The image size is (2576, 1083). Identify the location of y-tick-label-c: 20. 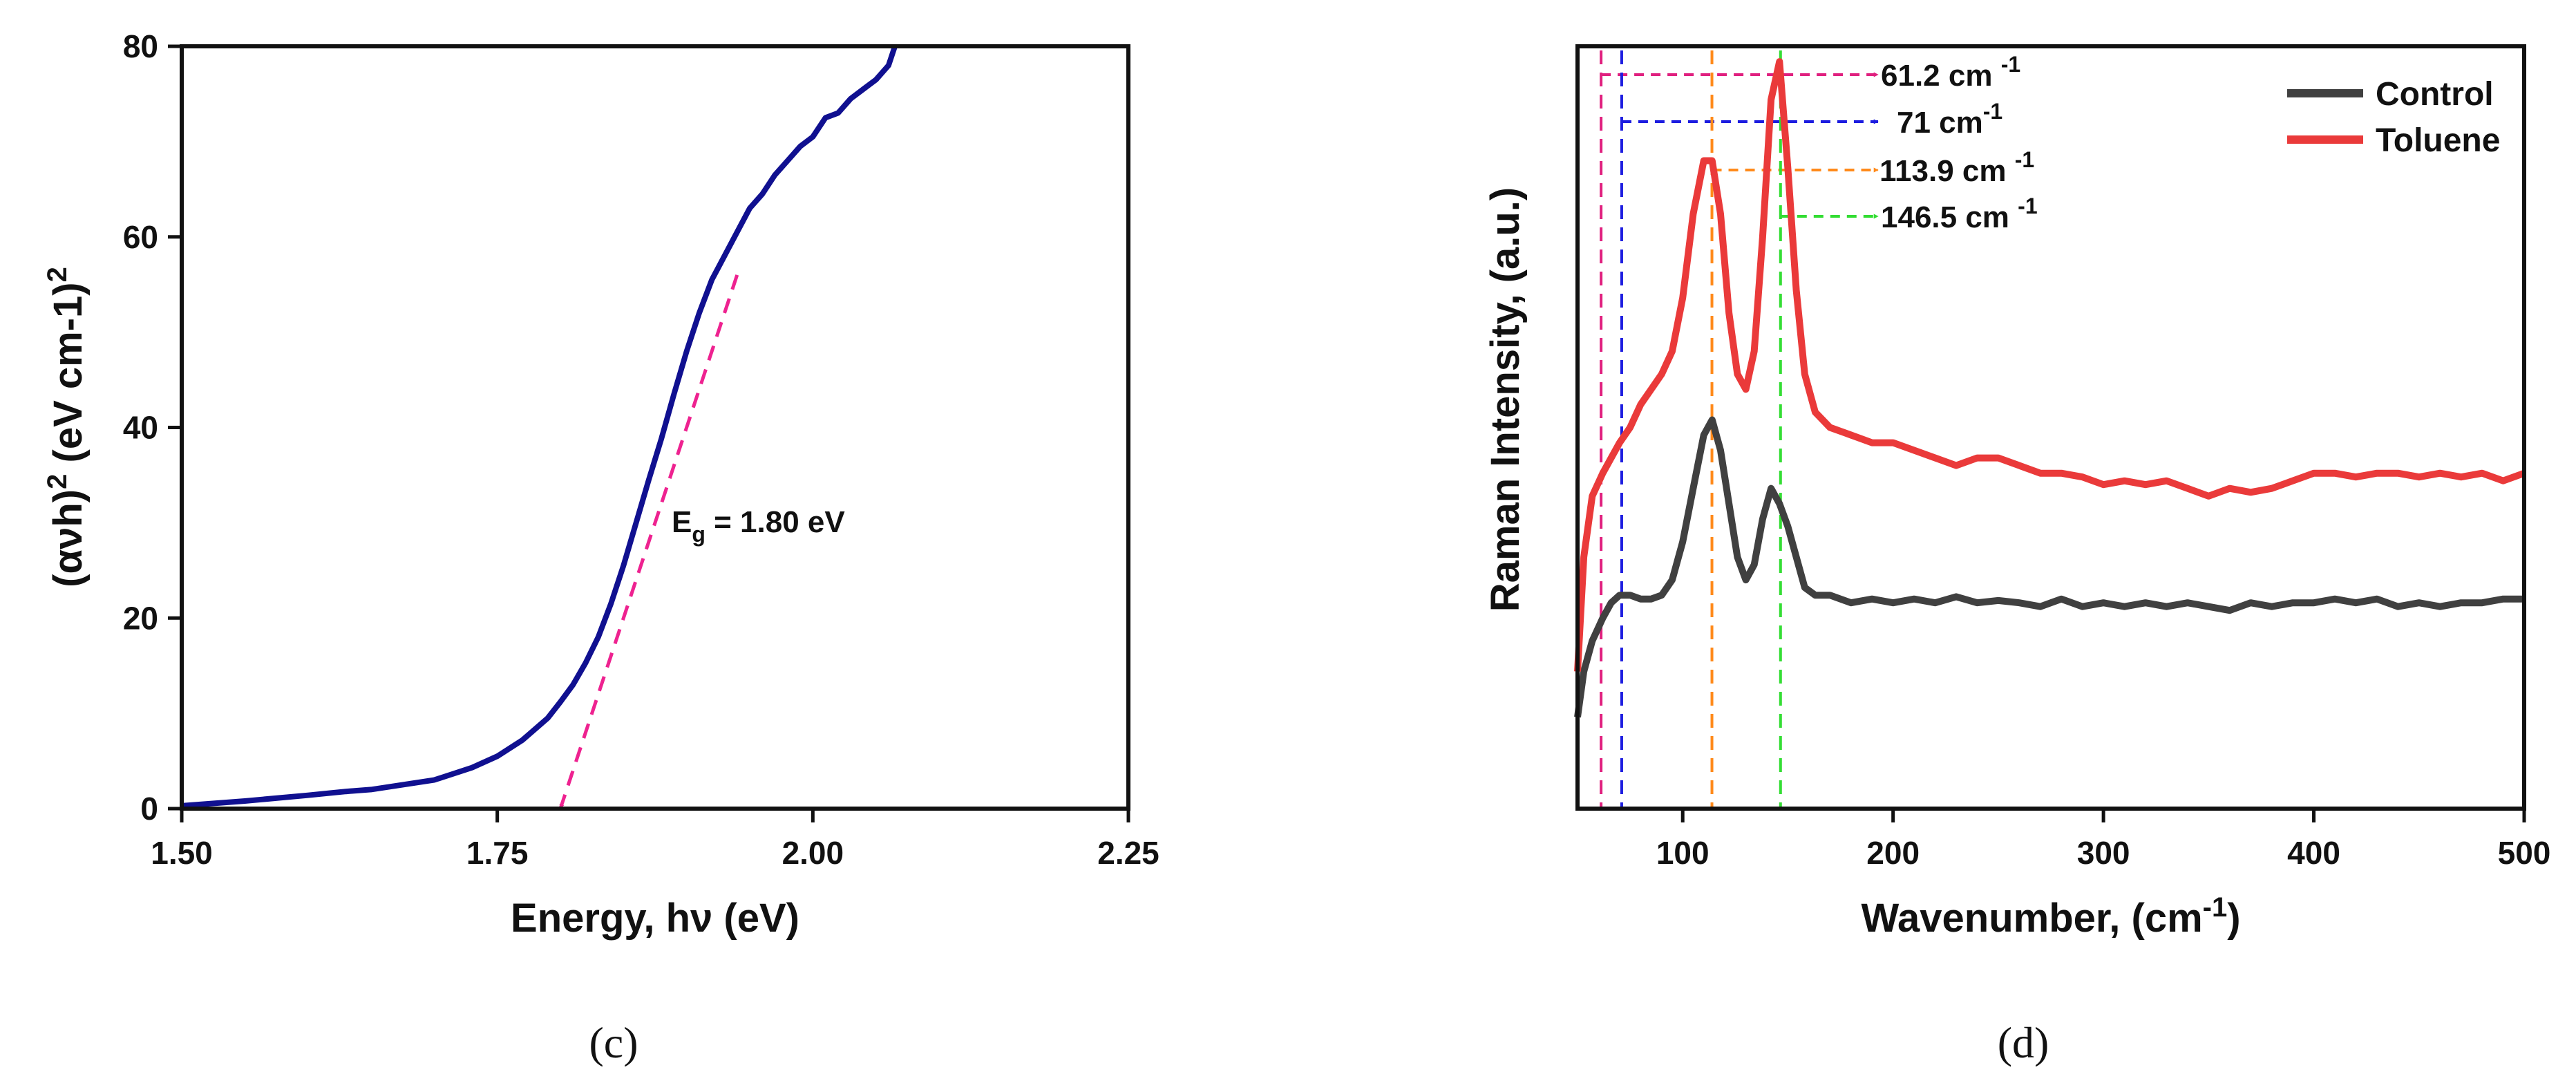
(140, 618).